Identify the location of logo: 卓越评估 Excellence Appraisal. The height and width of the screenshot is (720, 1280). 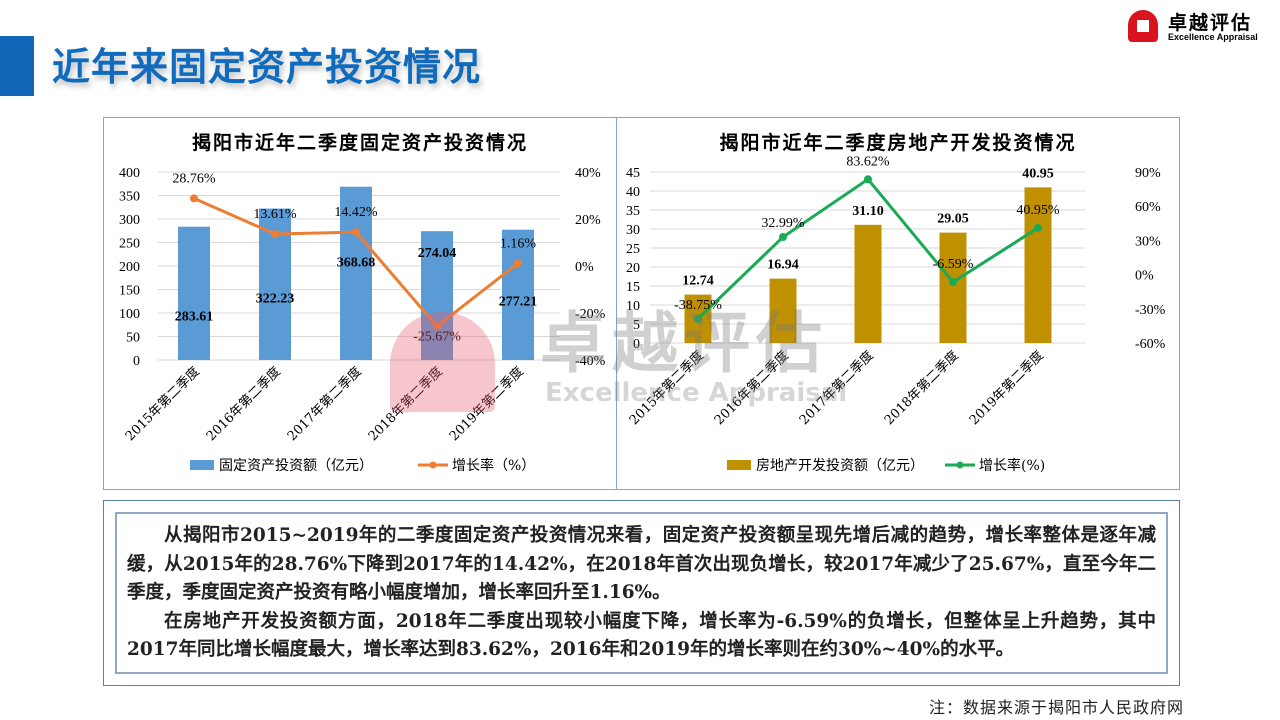
(1200, 26).